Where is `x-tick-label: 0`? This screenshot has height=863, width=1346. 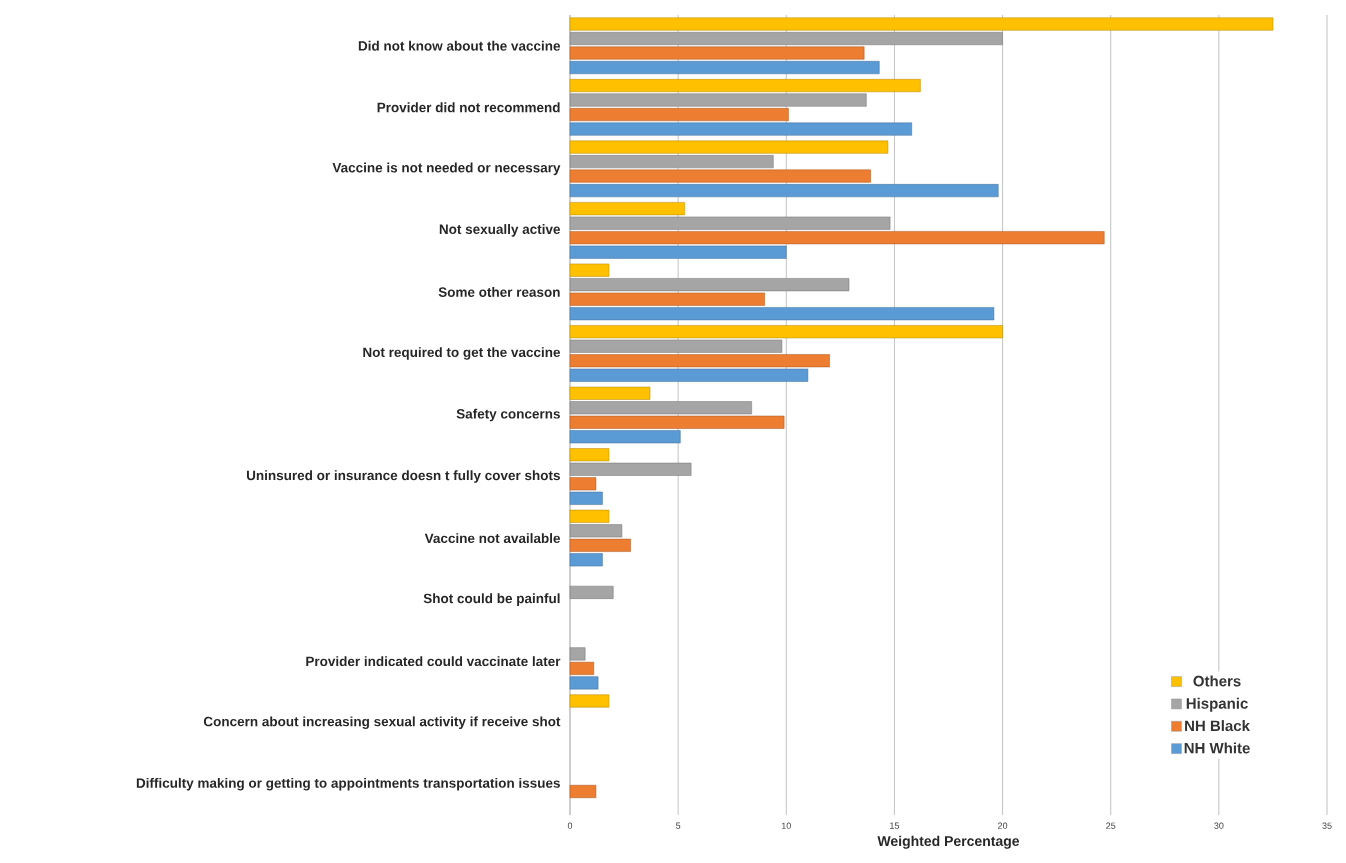
x-tick-label: 0 is located at coordinates (570, 825).